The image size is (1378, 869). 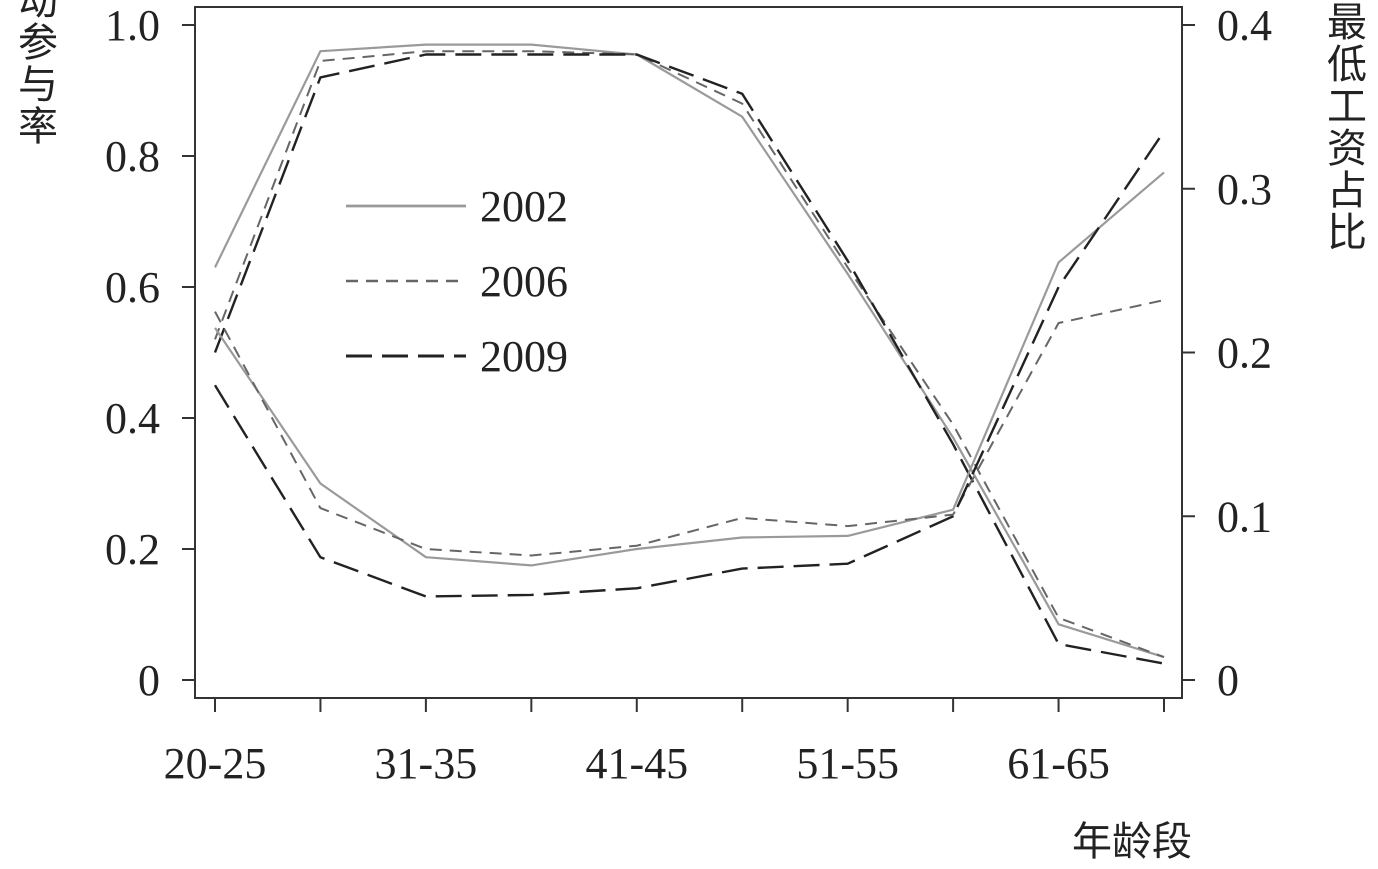 I want to click on y-left-axis-title: 劳动参与率, so click(x=34, y=73).